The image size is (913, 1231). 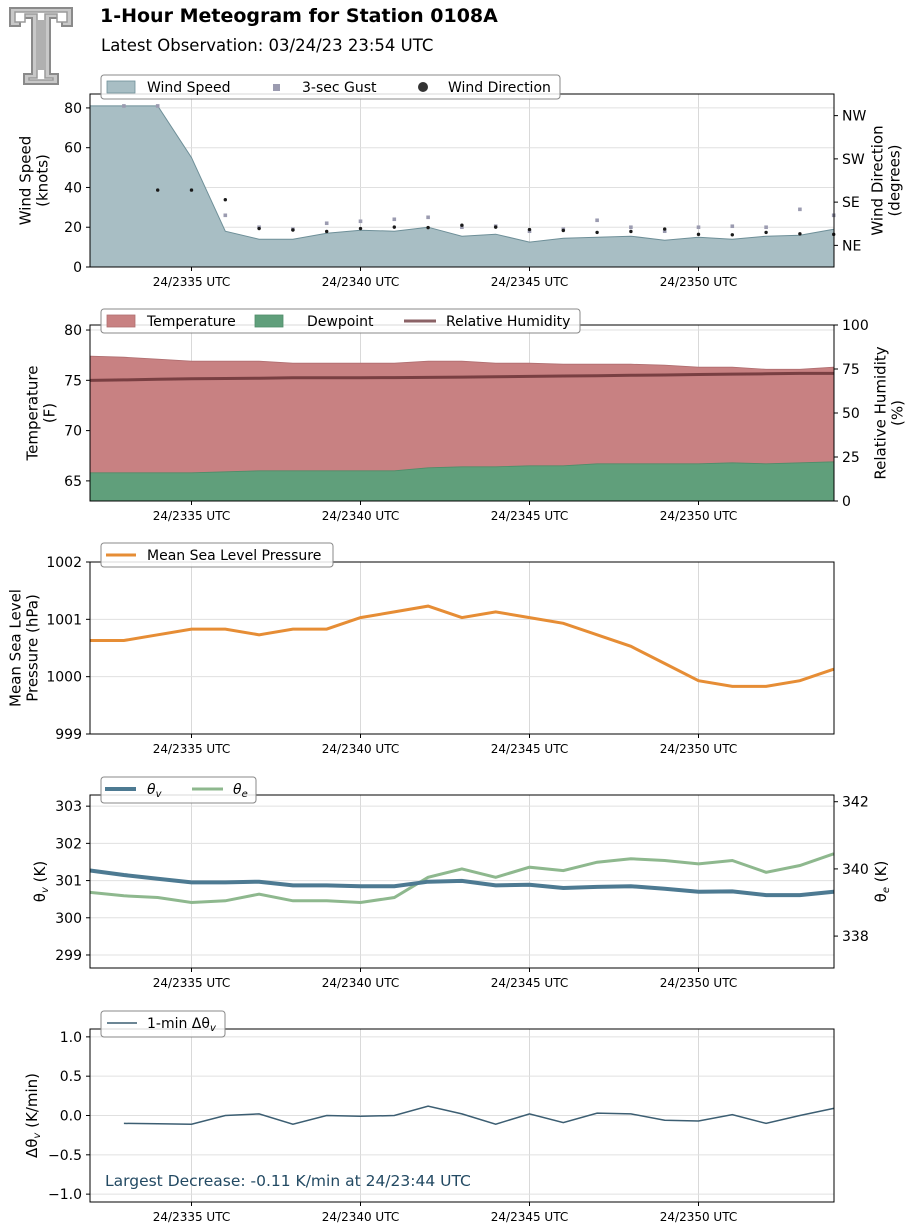 What do you see at coordinates (234, 556) in the screenshot?
I see `legend-label: Mean Sea Level Pressure` at bounding box center [234, 556].